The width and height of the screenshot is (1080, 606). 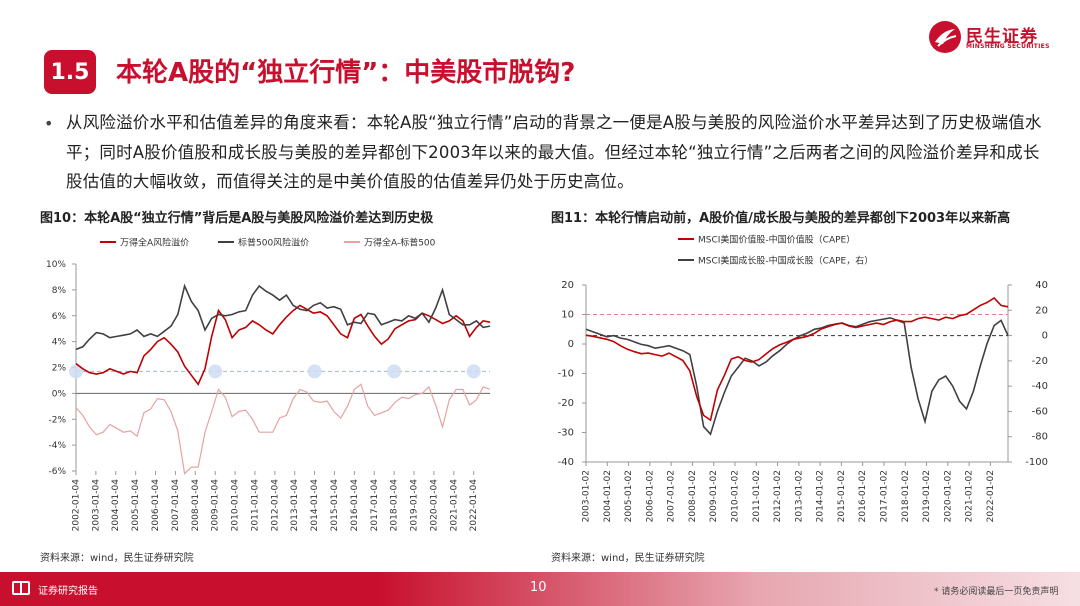 I want to click on y-right-tick-label: -100, so click(x=1036, y=462).